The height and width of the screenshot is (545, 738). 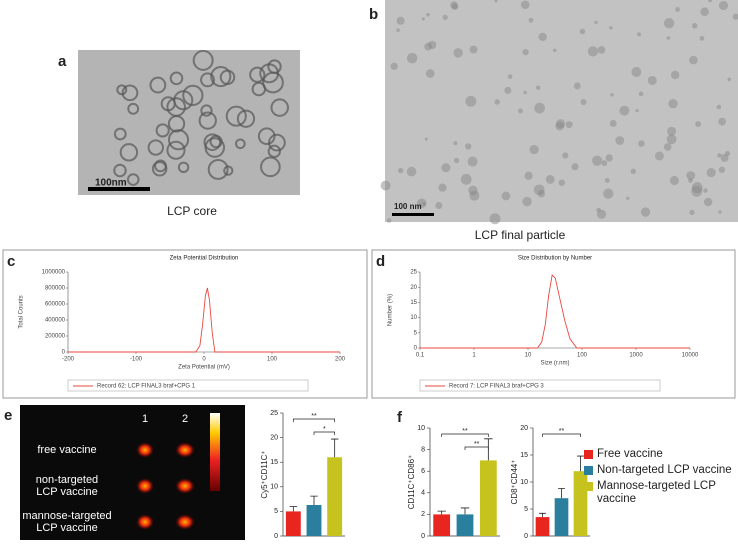 I want to click on scale-bar, so click(x=413, y=214).